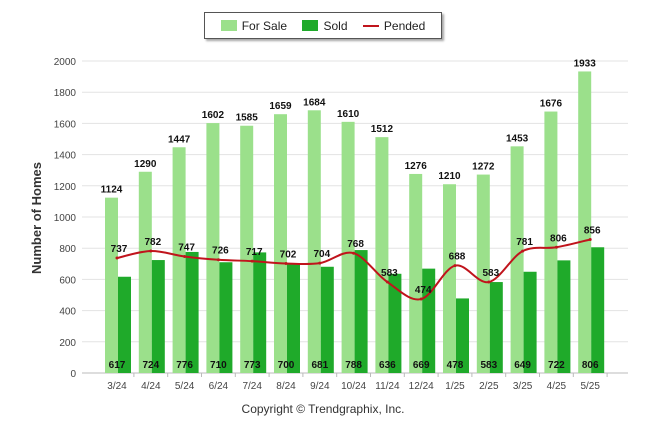 Image resolution: width=646 pixels, height=439 pixels. What do you see at coordinates (264, 25) in the screenshot?
I see `legend-label-for-sale: For Sale` at bounding box center [264, 25].